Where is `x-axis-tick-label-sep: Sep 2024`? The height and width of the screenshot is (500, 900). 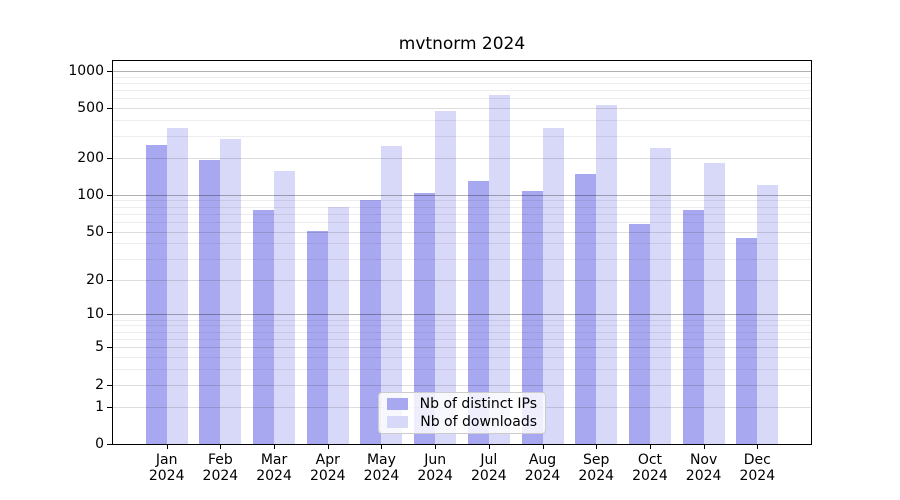 x-axis-tick-label-sep: Sep 2024 is located at coordinates (596, 468).